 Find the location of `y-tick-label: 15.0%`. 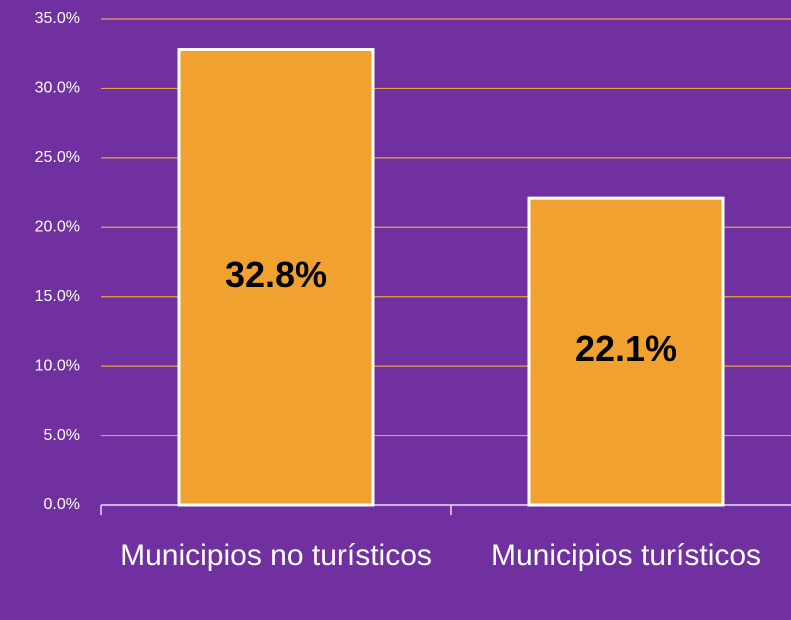

y-tick-label: 15.0% is located at coordinates (57, 296).